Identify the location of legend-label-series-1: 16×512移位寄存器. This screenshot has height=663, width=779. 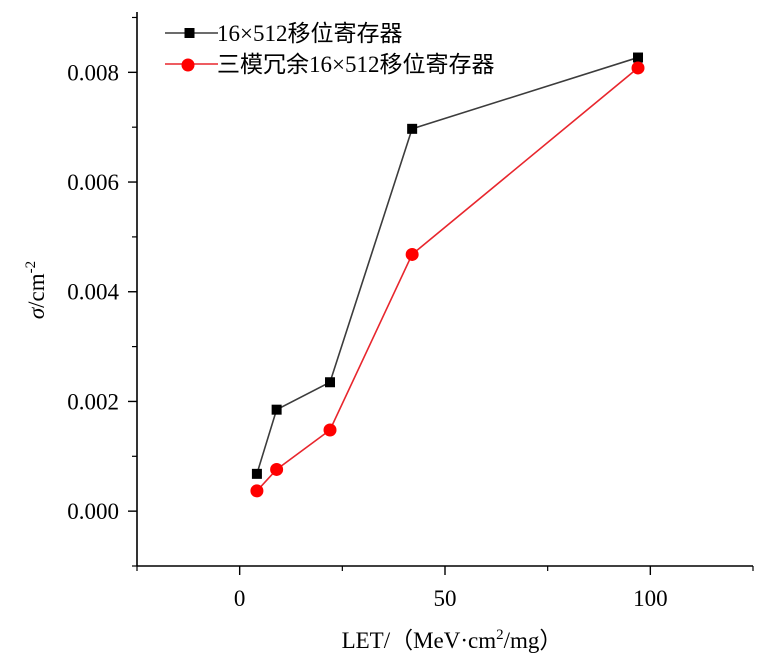
(309, 33).